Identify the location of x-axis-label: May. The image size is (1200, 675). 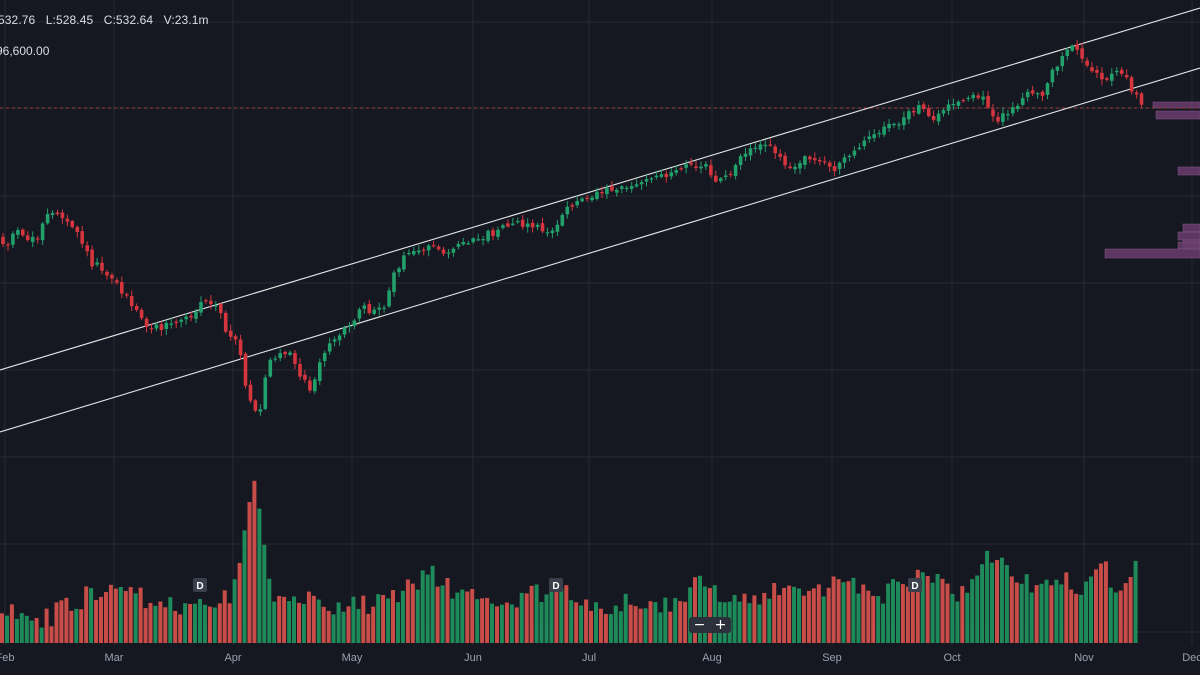
(352, 658).